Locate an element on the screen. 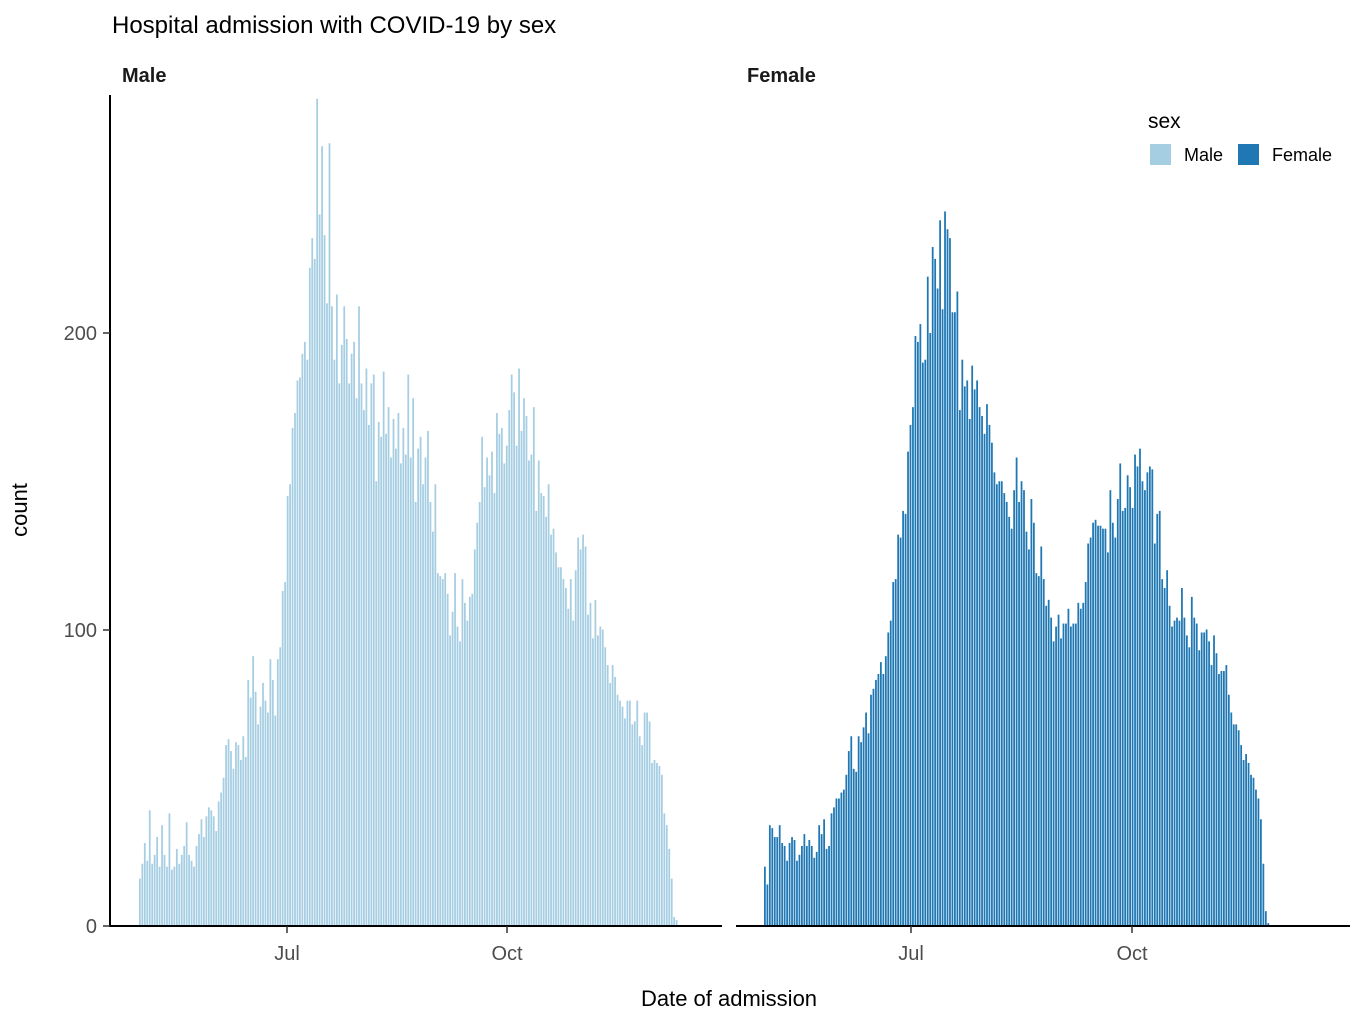 Image resolution: width=1356 pixels, height=1010 pixels. x-tick-label-oct-female: Oct is located at coordinates (1132, 954).